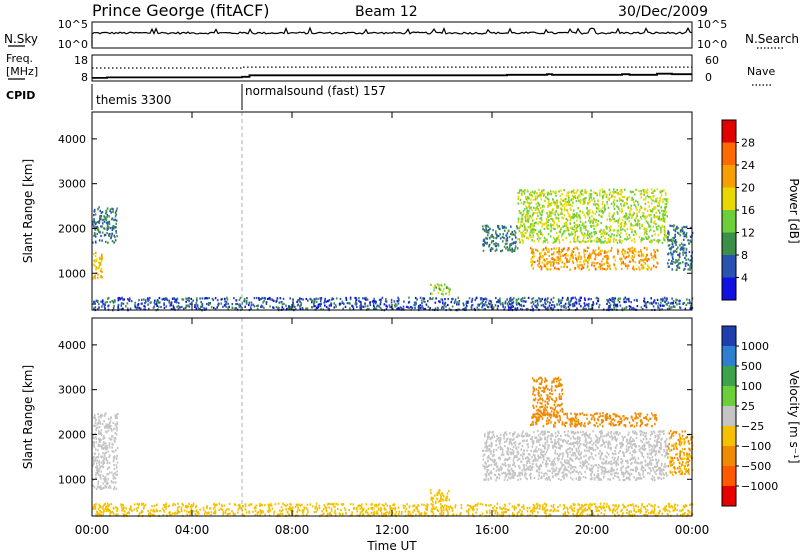  I want to click on colorbar-segment, so click(729, 289).